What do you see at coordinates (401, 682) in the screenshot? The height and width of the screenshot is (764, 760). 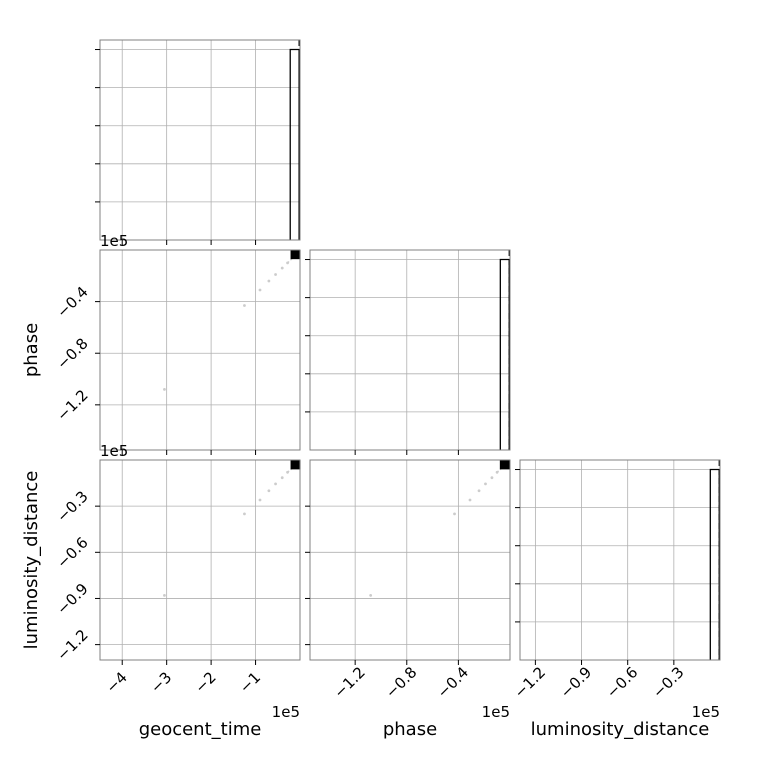 I see `x-tick-label: −0.8` at bounding box center [401, 682].